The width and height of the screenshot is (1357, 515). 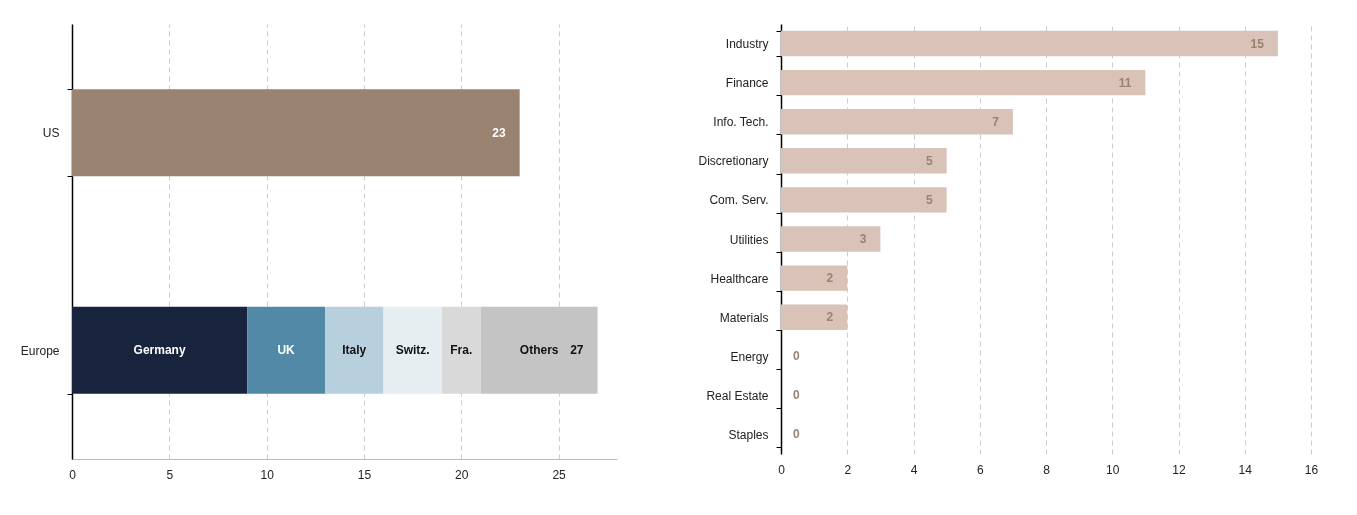 I want to click on y-tick-label: Healthcare, so click(x=739, y=278).